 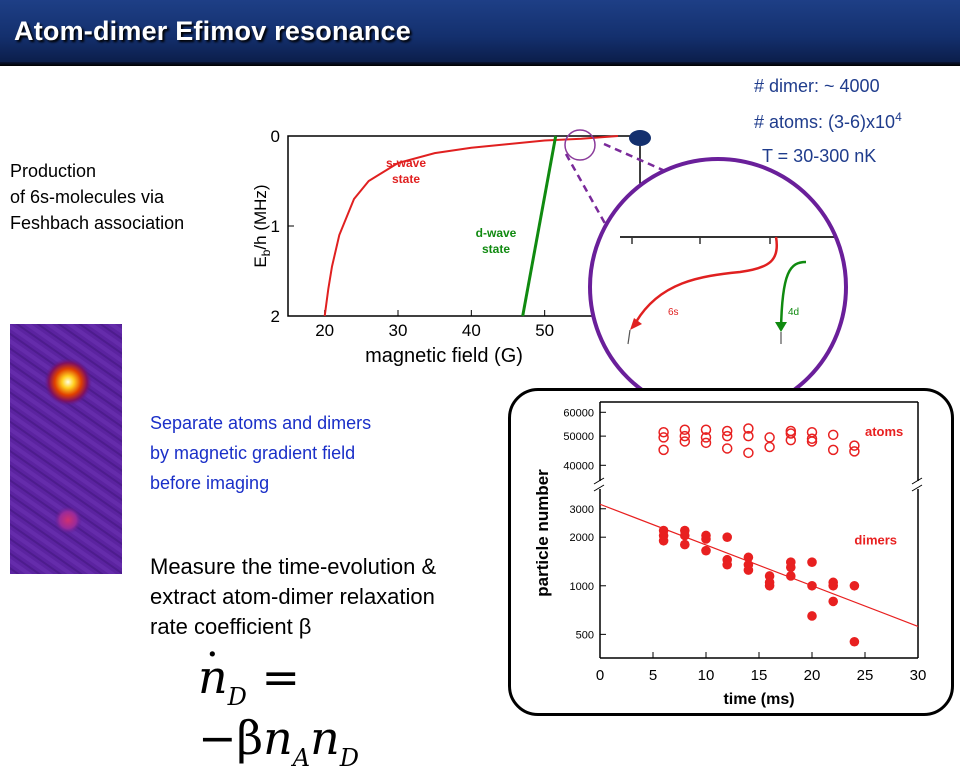 I want to click on production-line: of 6s-molecules via, so click(x=87, y=197).